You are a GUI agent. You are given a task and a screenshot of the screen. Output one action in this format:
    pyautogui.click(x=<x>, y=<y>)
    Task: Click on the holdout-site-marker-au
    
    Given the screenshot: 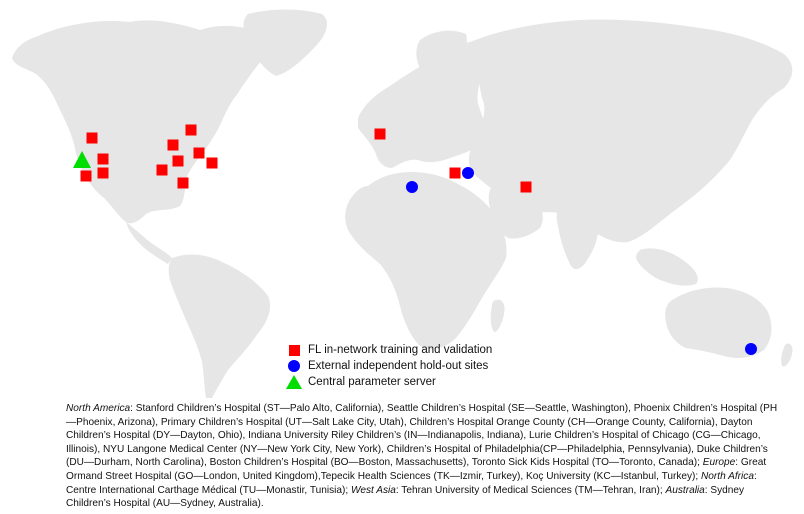 What is the action you would take?
    pyautogui.click(x=751, y=349)
    